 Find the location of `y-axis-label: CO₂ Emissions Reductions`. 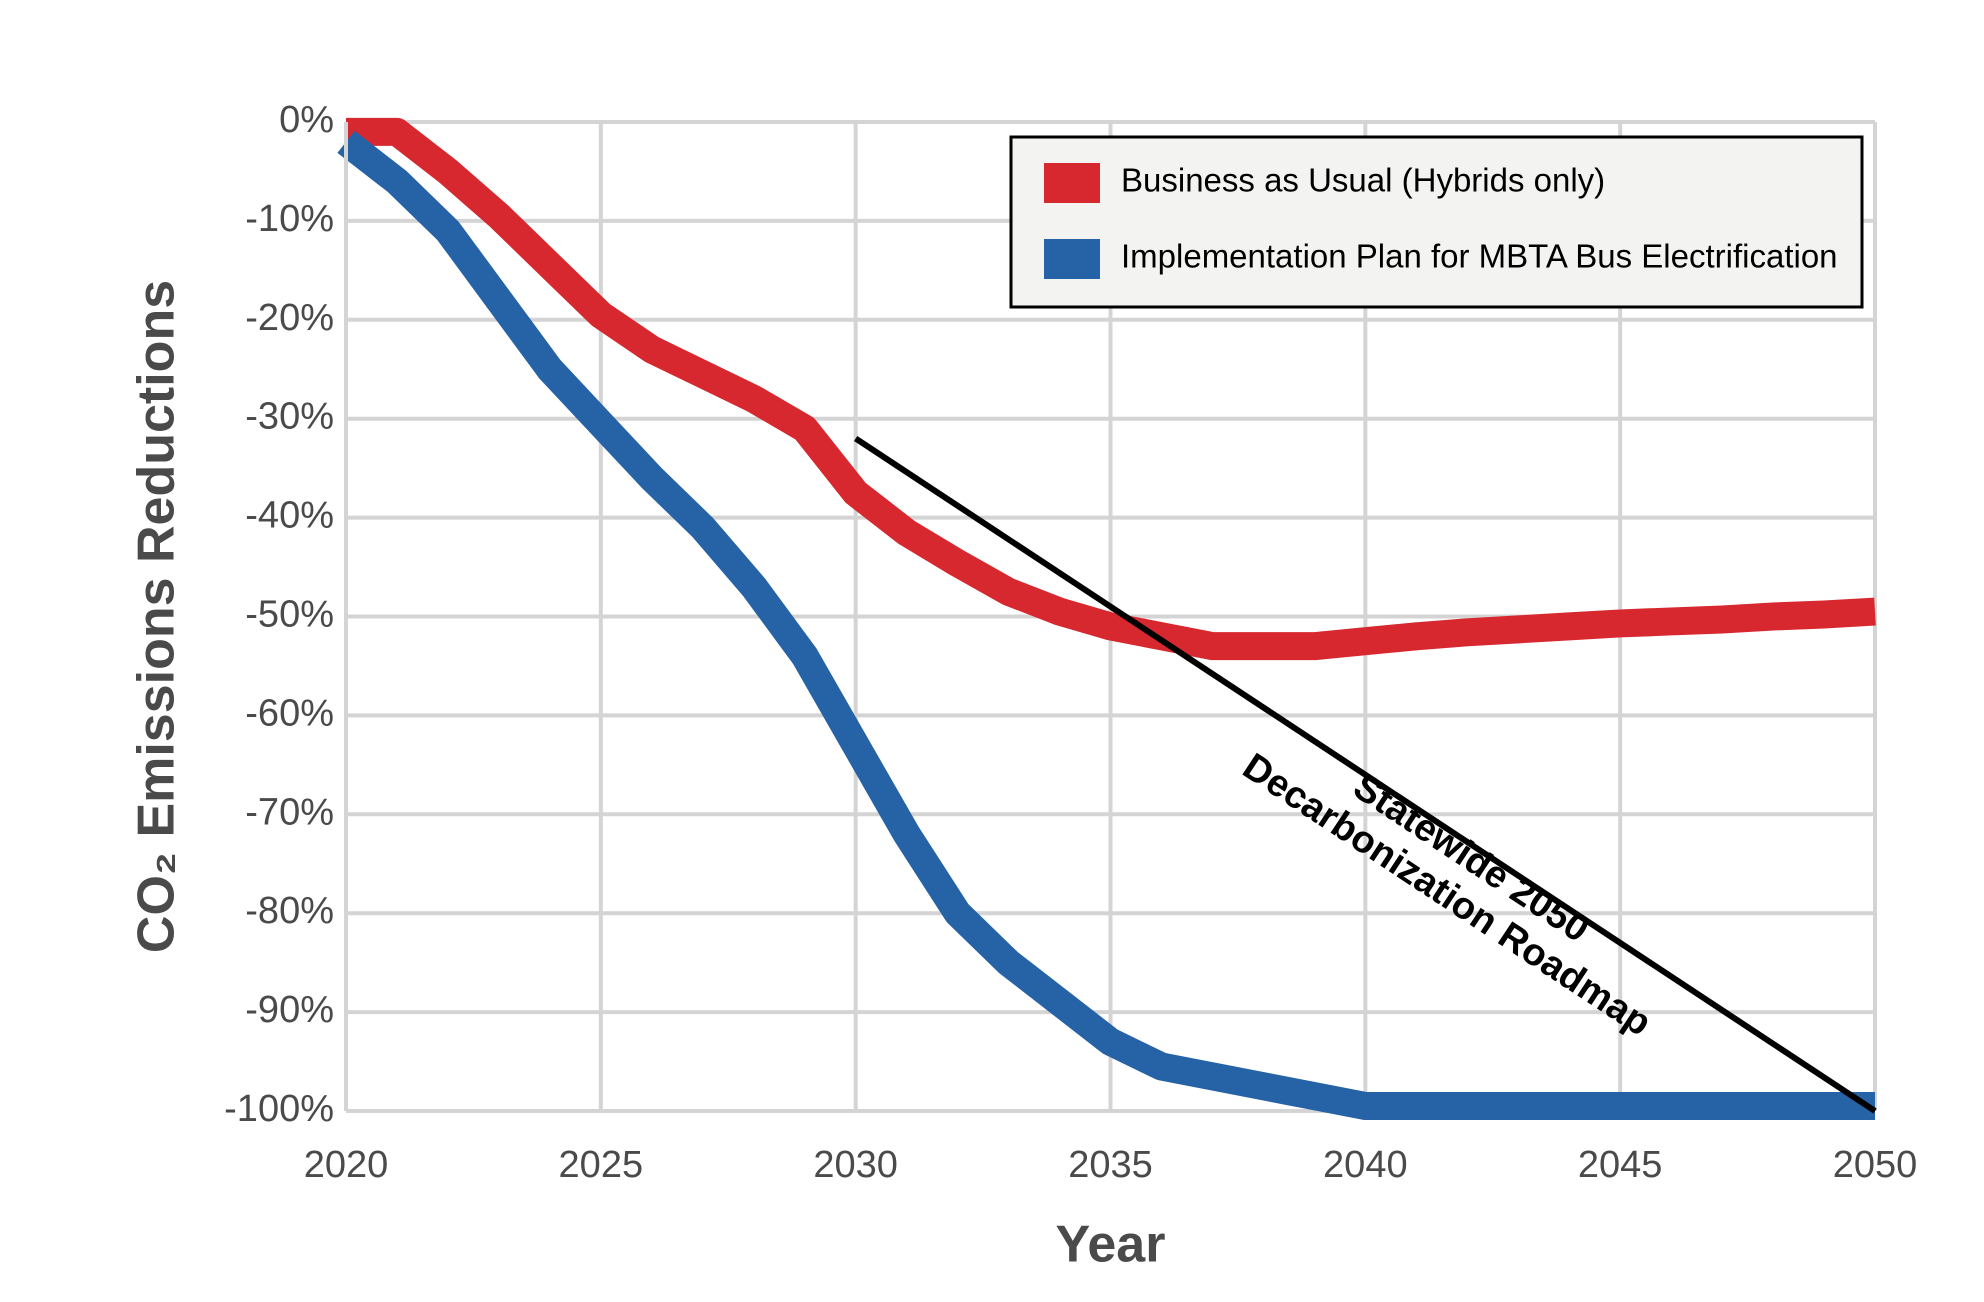

y-axis-label: CO₂ Emissions Reductions is located at coordinates (157, 616).